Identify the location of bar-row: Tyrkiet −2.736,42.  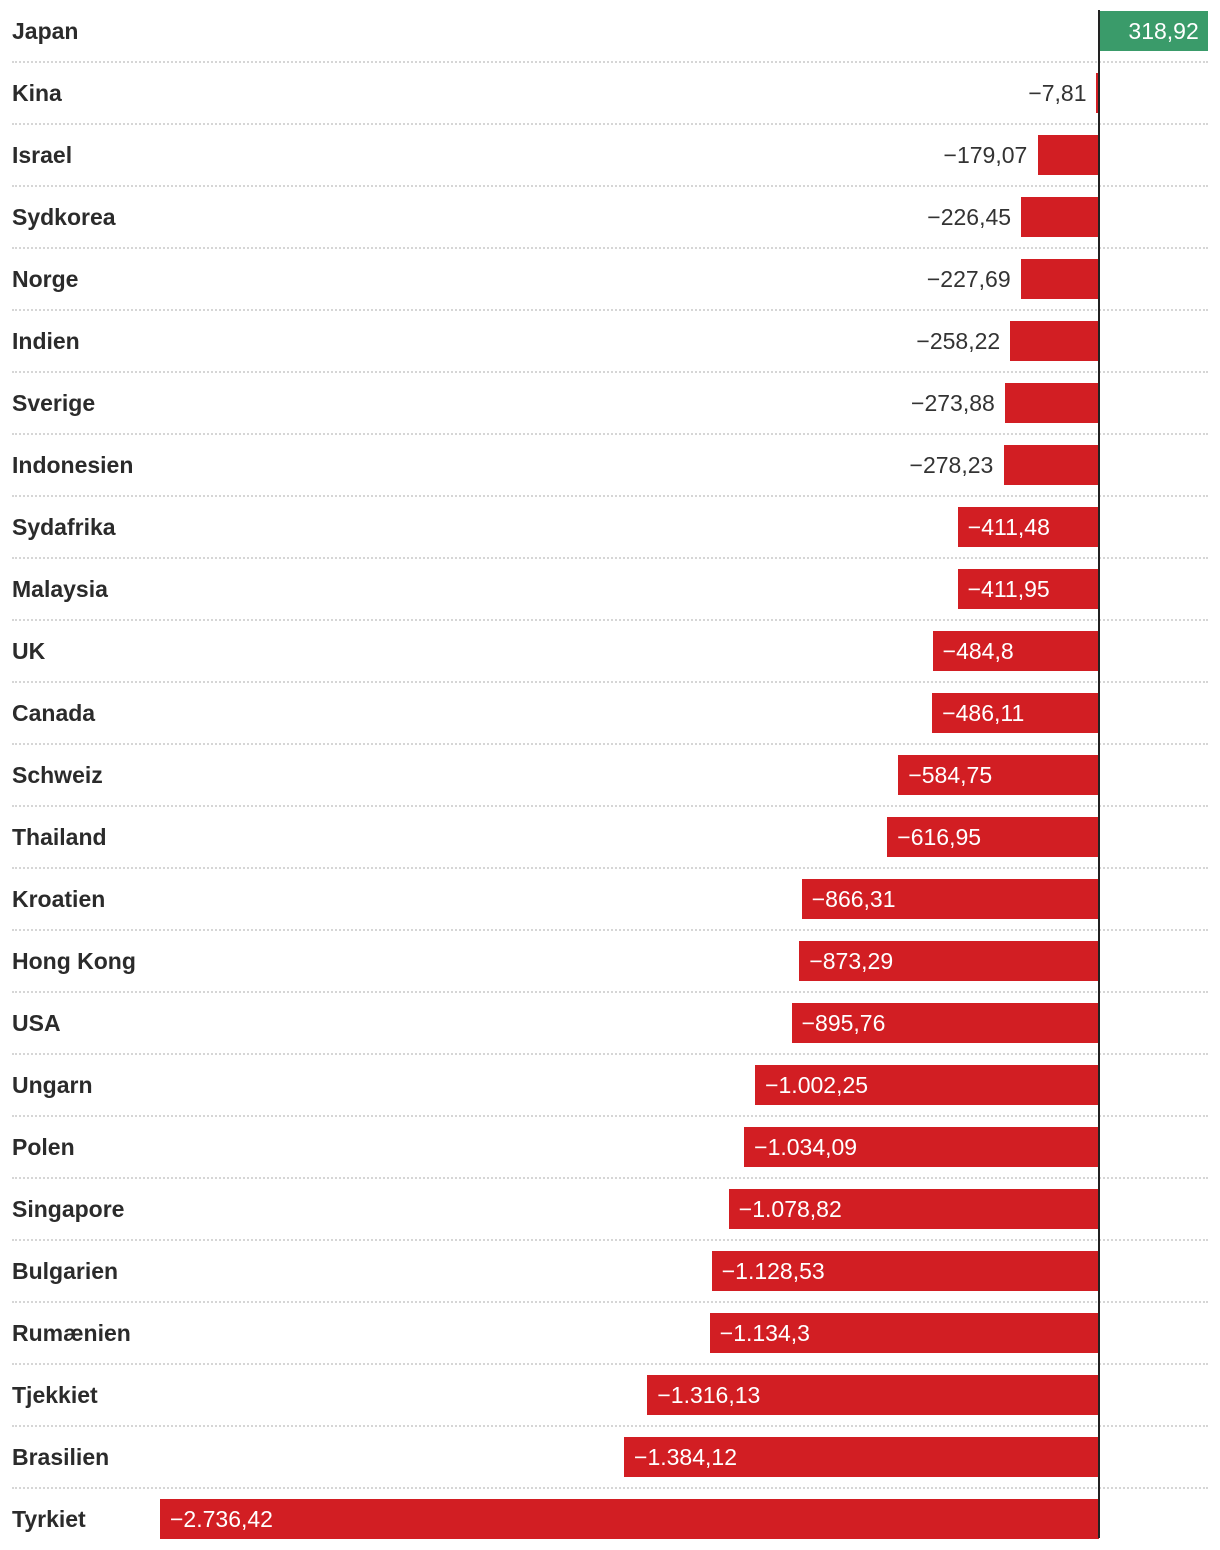
(610, 1519).